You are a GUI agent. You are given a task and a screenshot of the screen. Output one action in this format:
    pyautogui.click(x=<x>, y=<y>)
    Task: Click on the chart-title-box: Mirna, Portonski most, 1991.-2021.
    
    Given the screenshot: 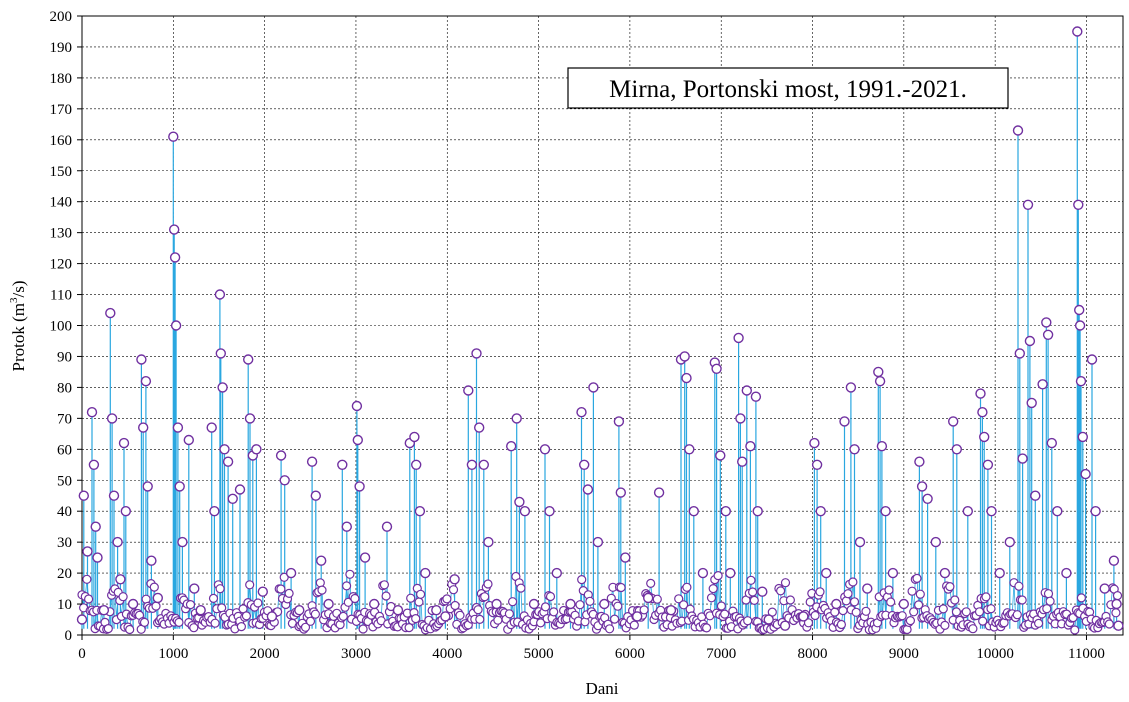 What is the action you would take?
    pyautogui.click(x=788, y=88)
    